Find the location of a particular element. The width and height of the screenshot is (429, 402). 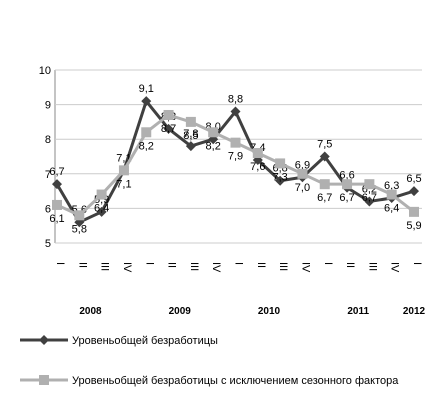

data-label: 8,8 is located at coordinates (235, 100).